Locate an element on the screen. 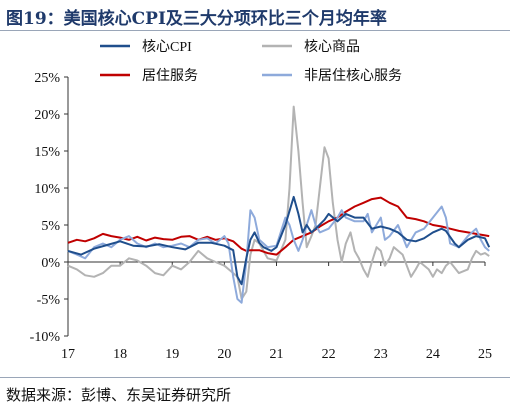 This screenshot has width=510, height=413. y-tick-label: -5% is located at coordinates (49, 300).